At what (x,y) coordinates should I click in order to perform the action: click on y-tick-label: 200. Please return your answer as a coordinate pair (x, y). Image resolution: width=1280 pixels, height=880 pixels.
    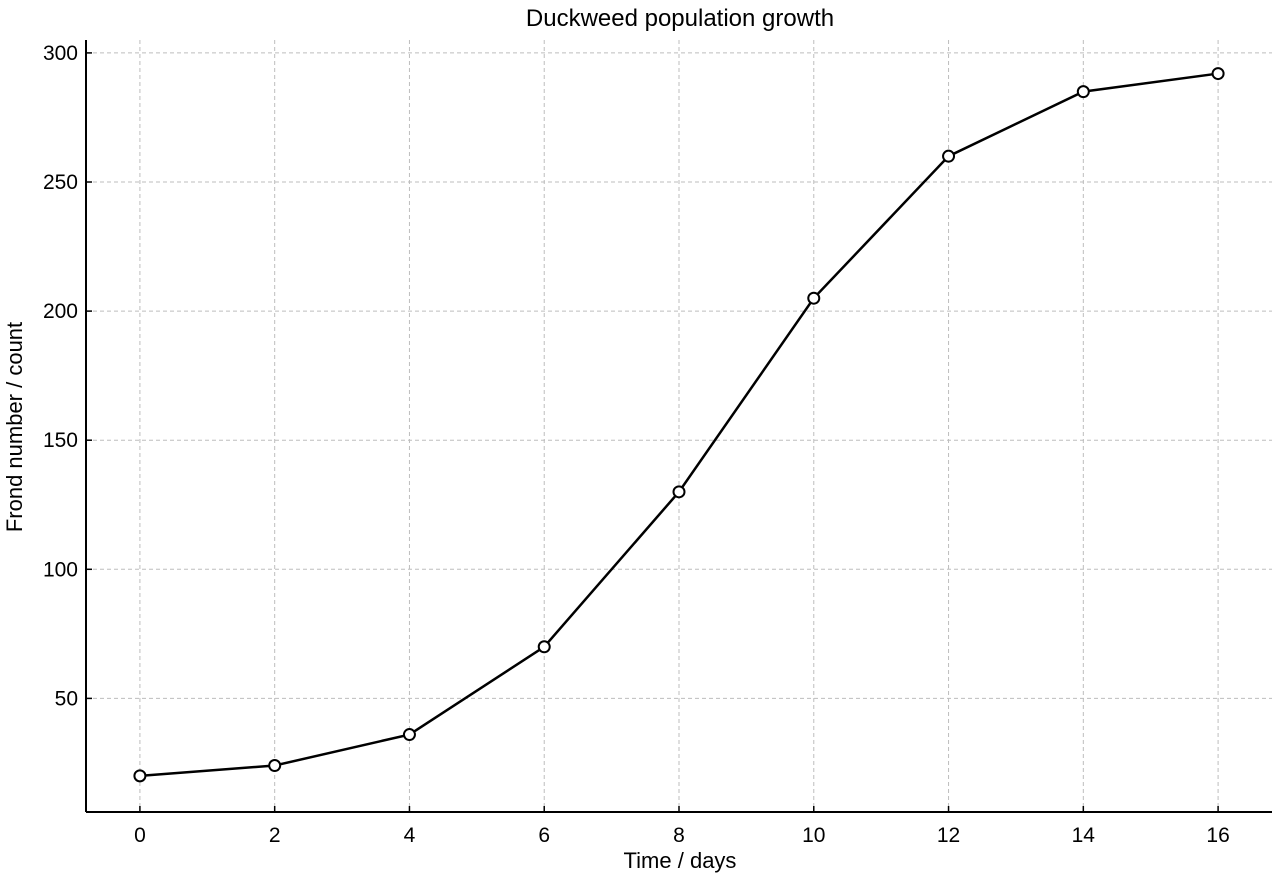
    Looking at the image, I should click on (60, 311).